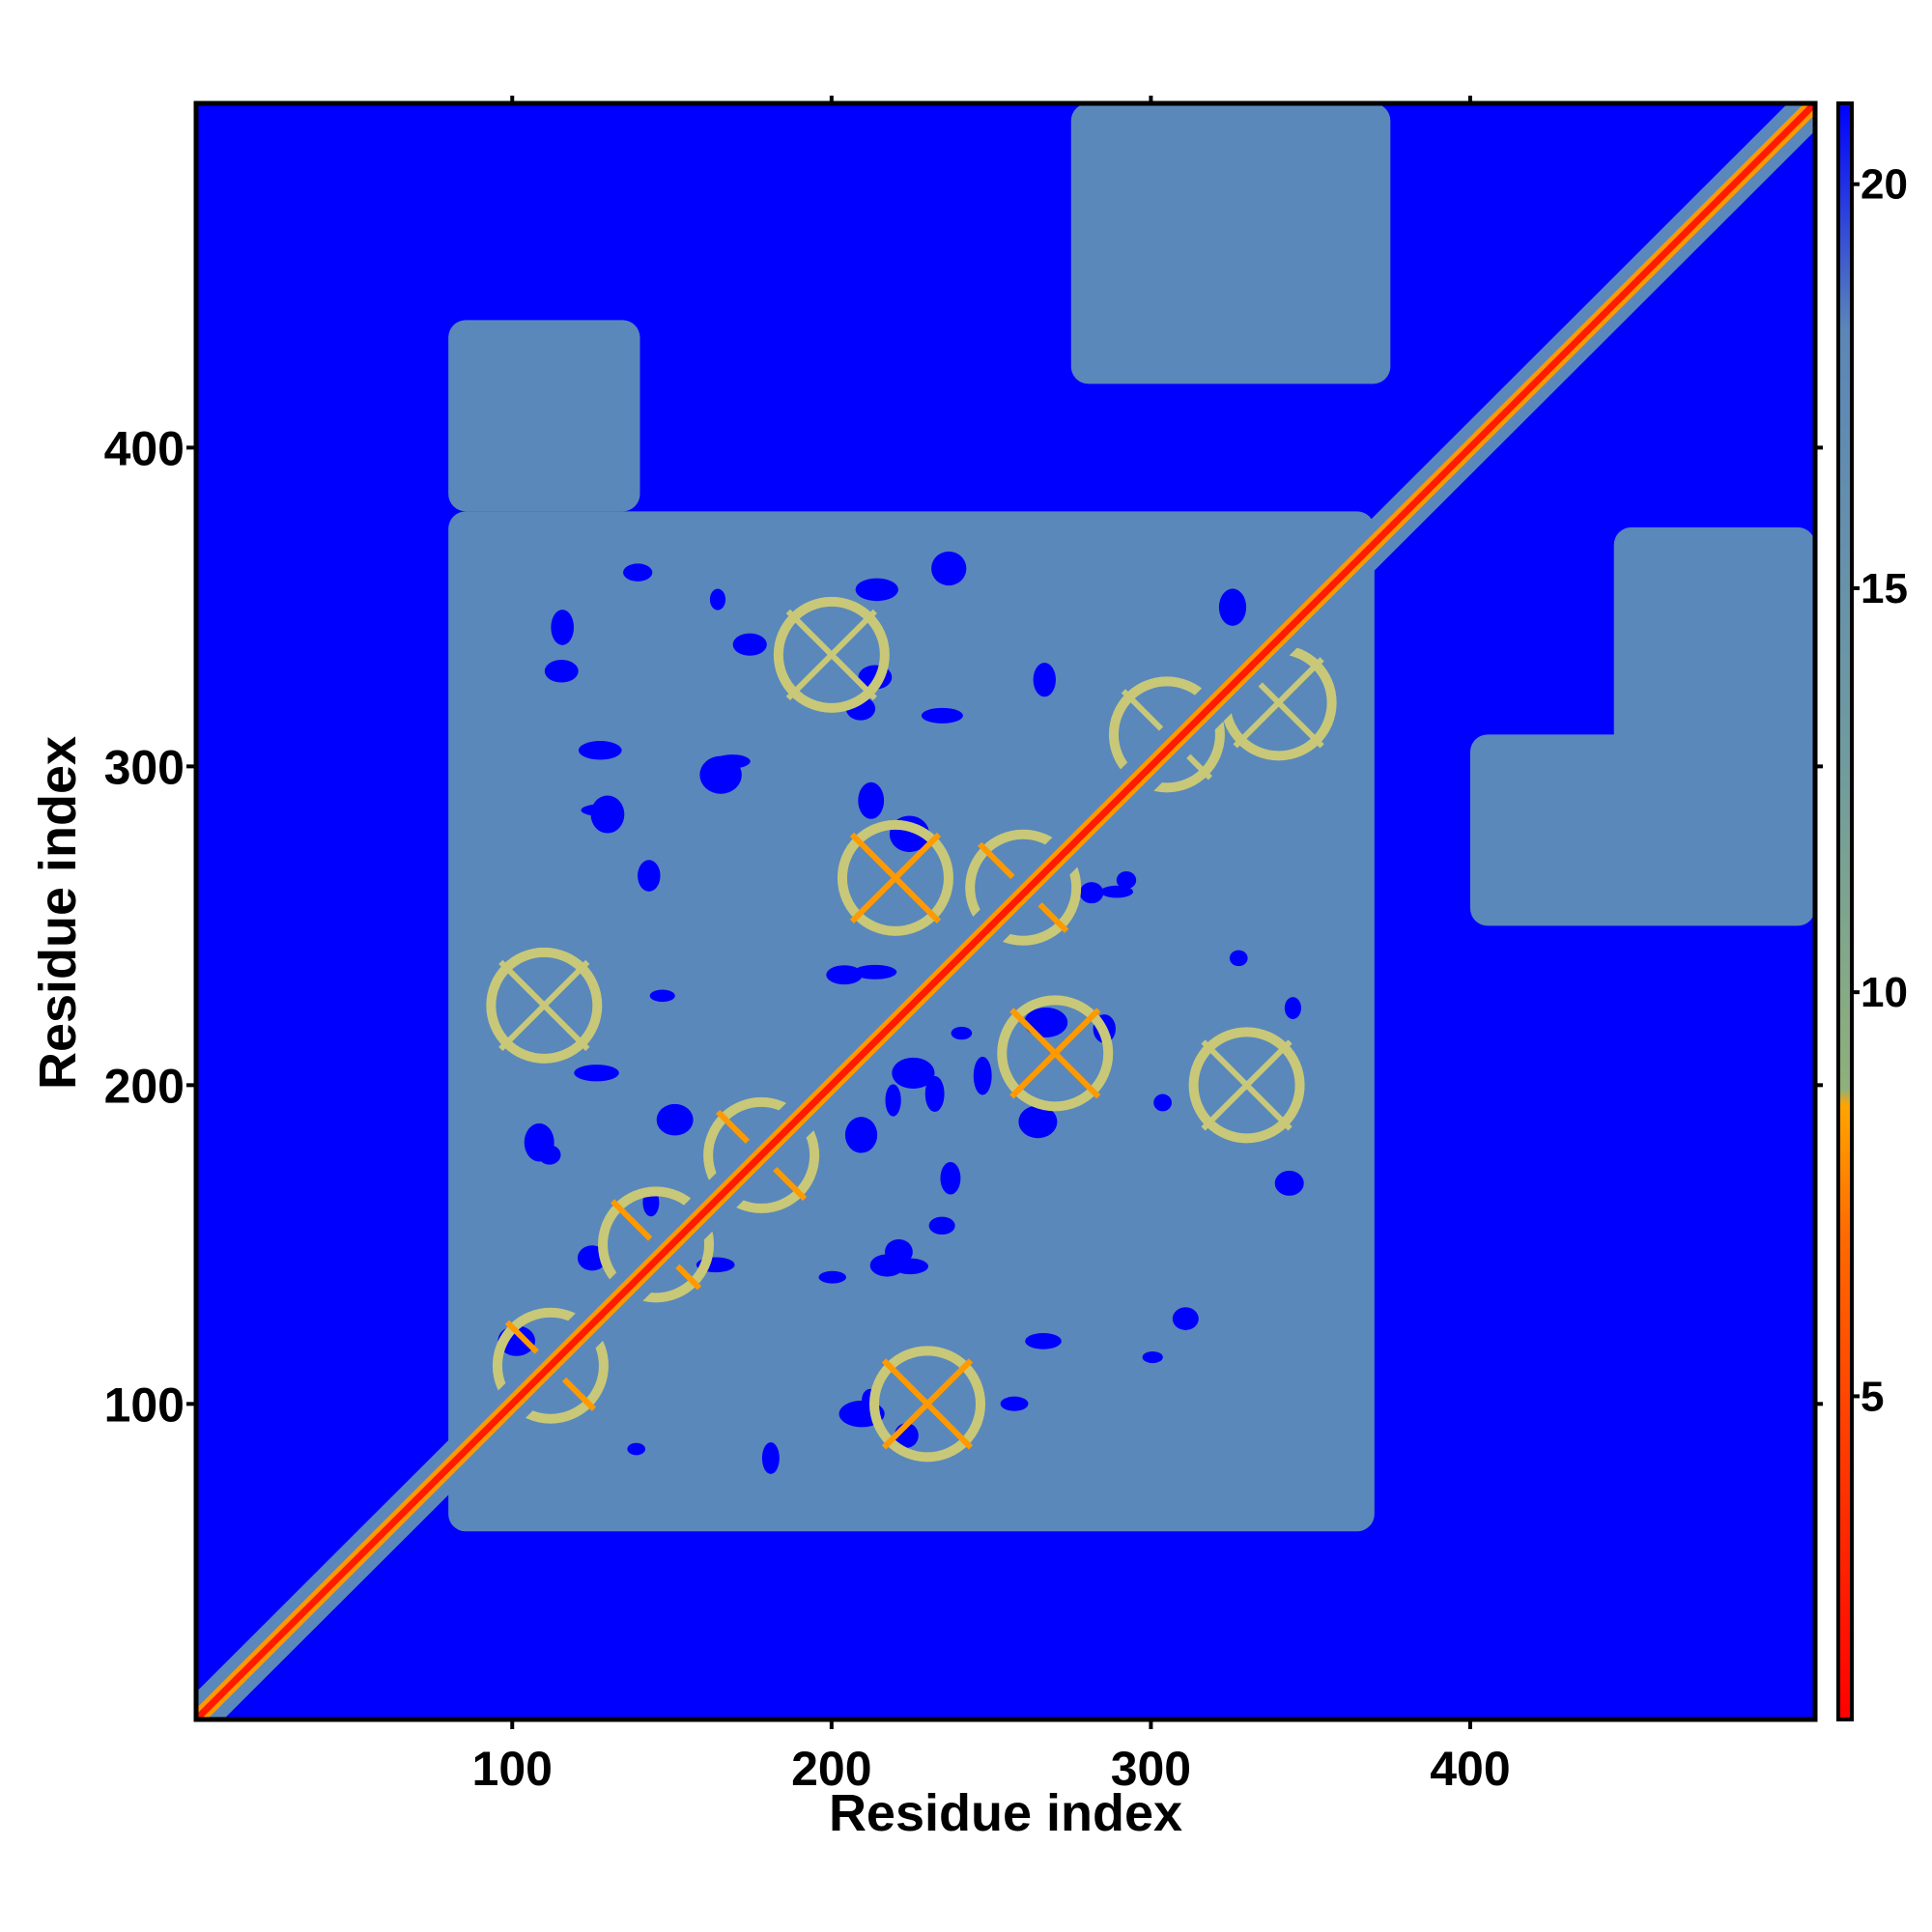  Describe the element at coordinates (144, 1405) in the screenshot. I see `y-tick-label: 100` at that location.